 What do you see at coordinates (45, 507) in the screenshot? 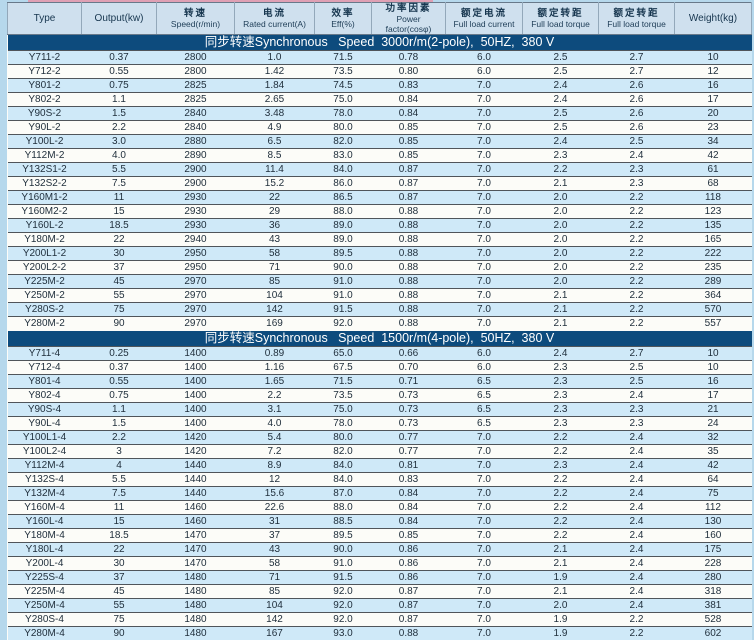
I see `type-cell: Y160M-4` at bounding box center [45, 507].